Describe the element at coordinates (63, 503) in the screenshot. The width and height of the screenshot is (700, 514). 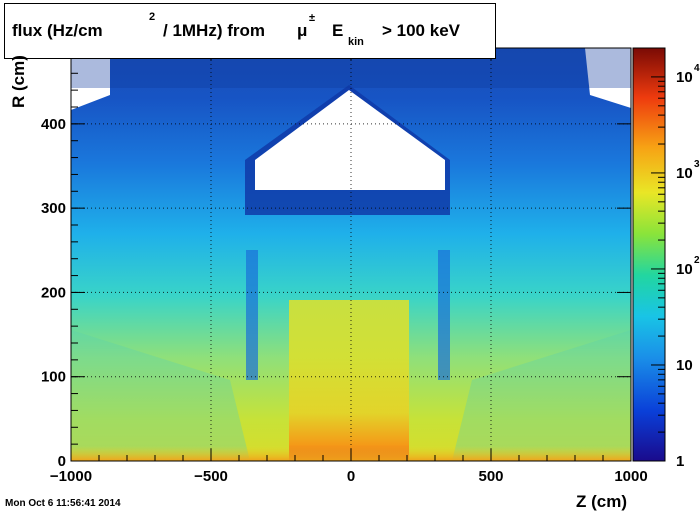
I see `timestamp: Mon Oct 6 11:56:41 2014` at that location.